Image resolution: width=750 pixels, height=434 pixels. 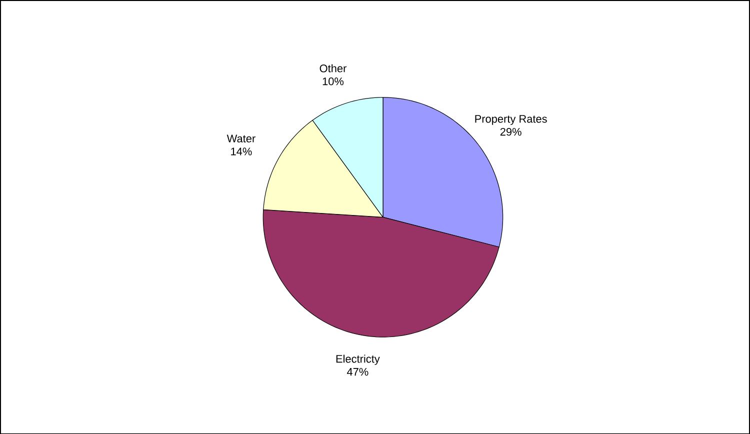 I want to click on data-label: 10%, so click(x=333, y=81).